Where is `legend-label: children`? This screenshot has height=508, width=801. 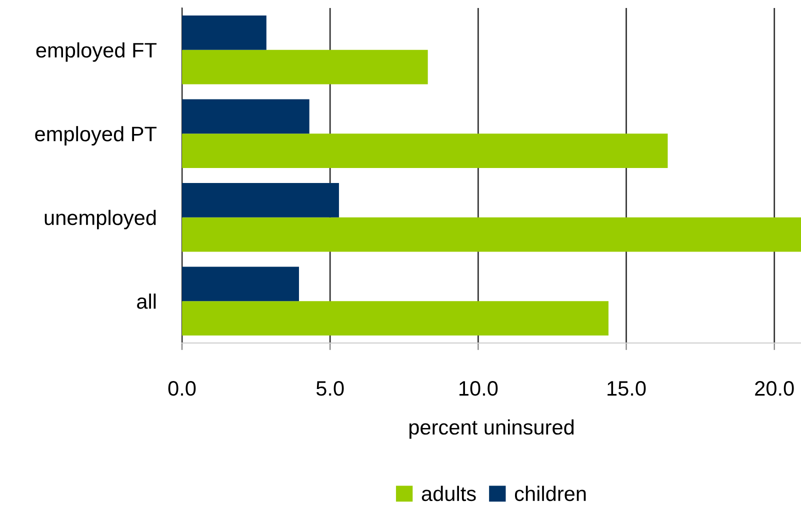 legend-label: children is located at coordinates (550, 494).